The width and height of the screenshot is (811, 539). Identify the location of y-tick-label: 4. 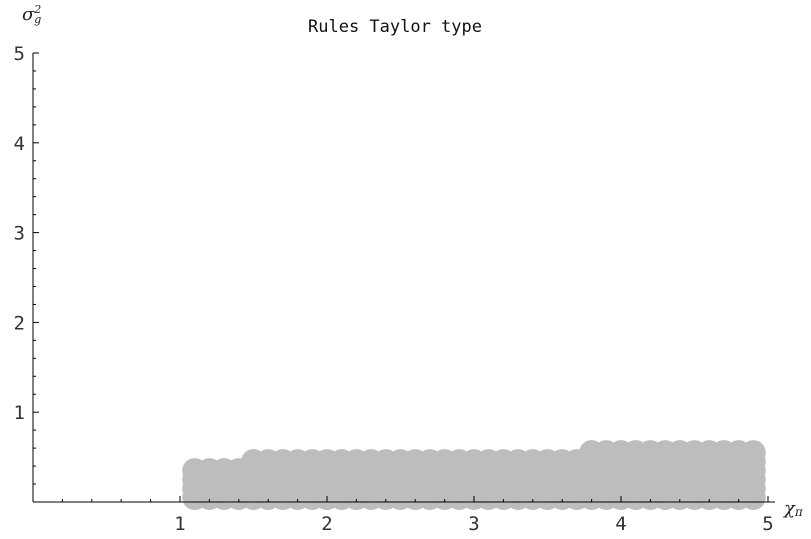
(19, 144).